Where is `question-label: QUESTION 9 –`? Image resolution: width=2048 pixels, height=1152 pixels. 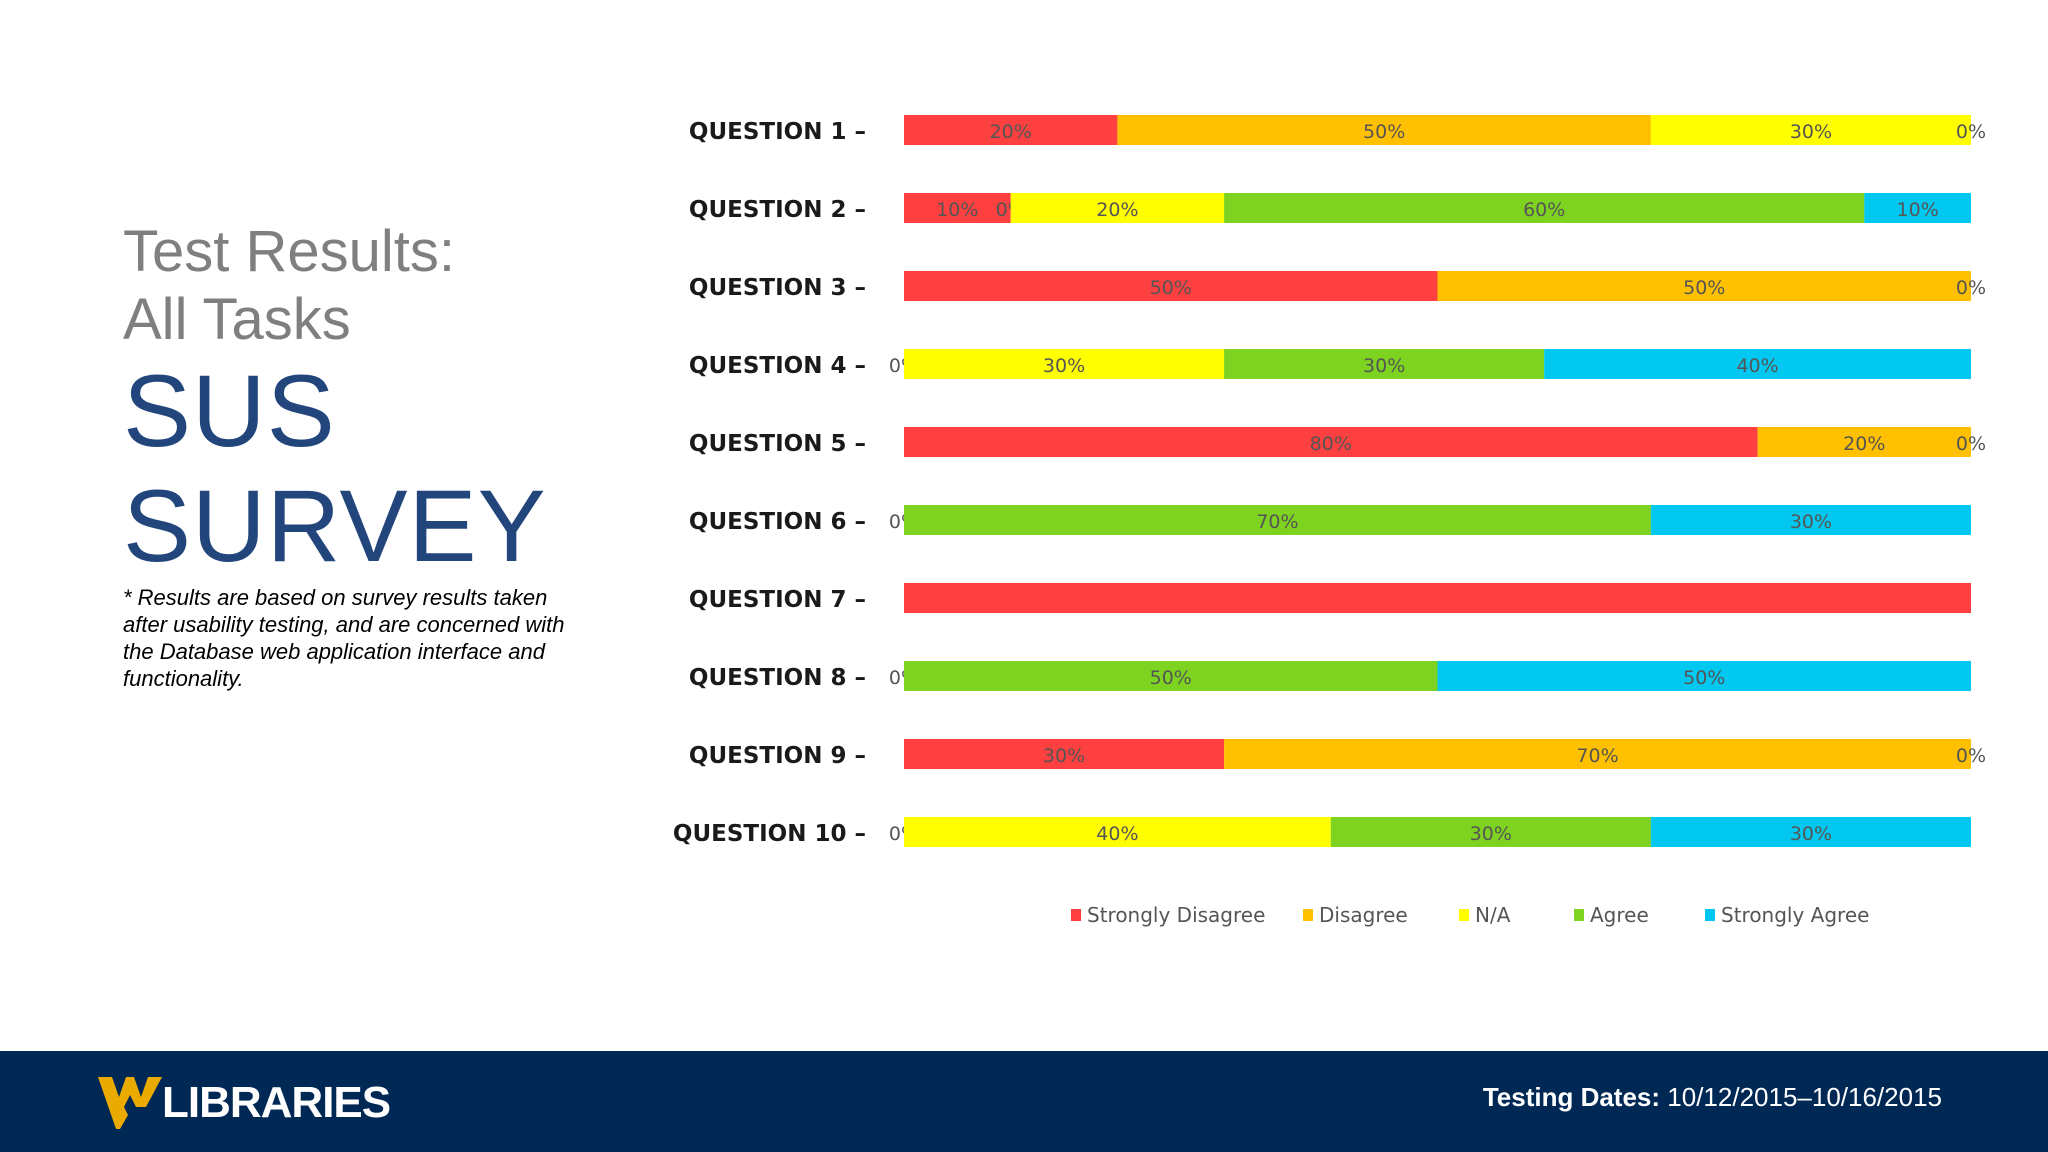 question-label: QUESTION 9 – is located at coordinates (777, 756).